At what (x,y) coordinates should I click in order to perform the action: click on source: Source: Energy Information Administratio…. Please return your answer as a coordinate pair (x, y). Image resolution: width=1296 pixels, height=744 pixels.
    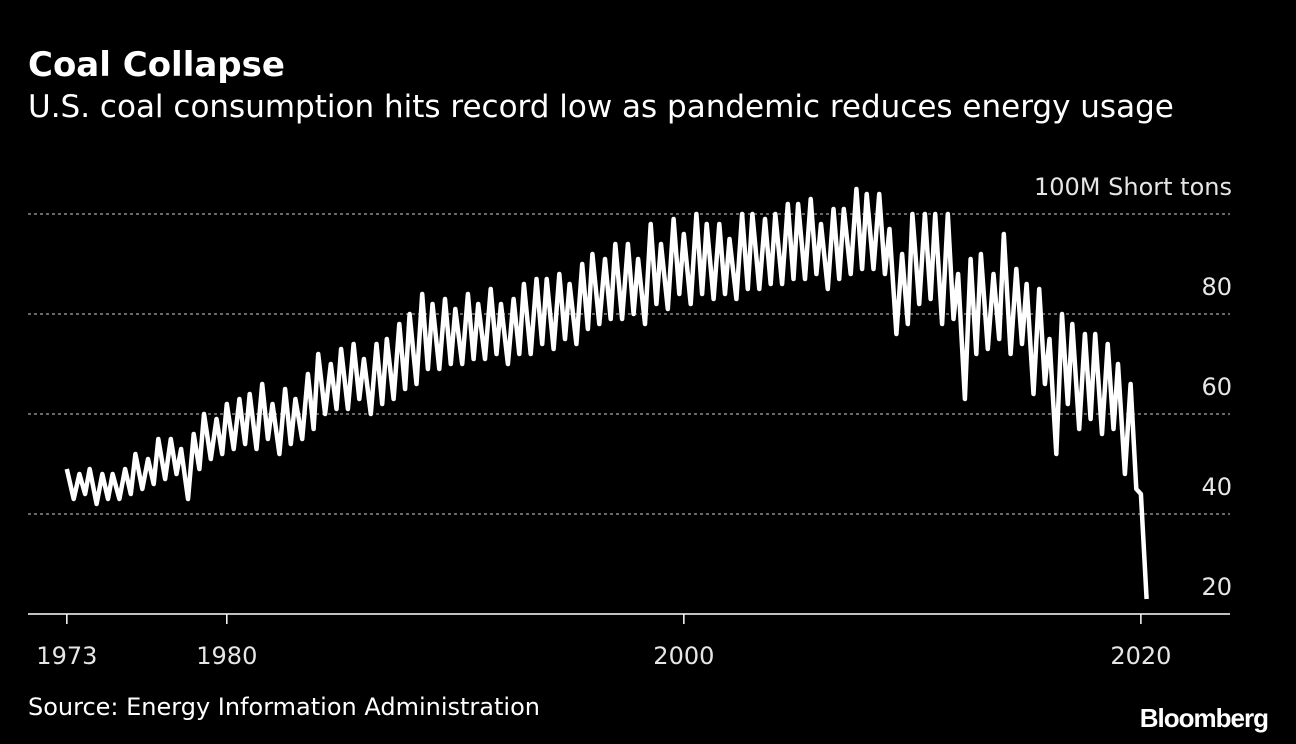
    Looking at the image, I should click on (284, 707).